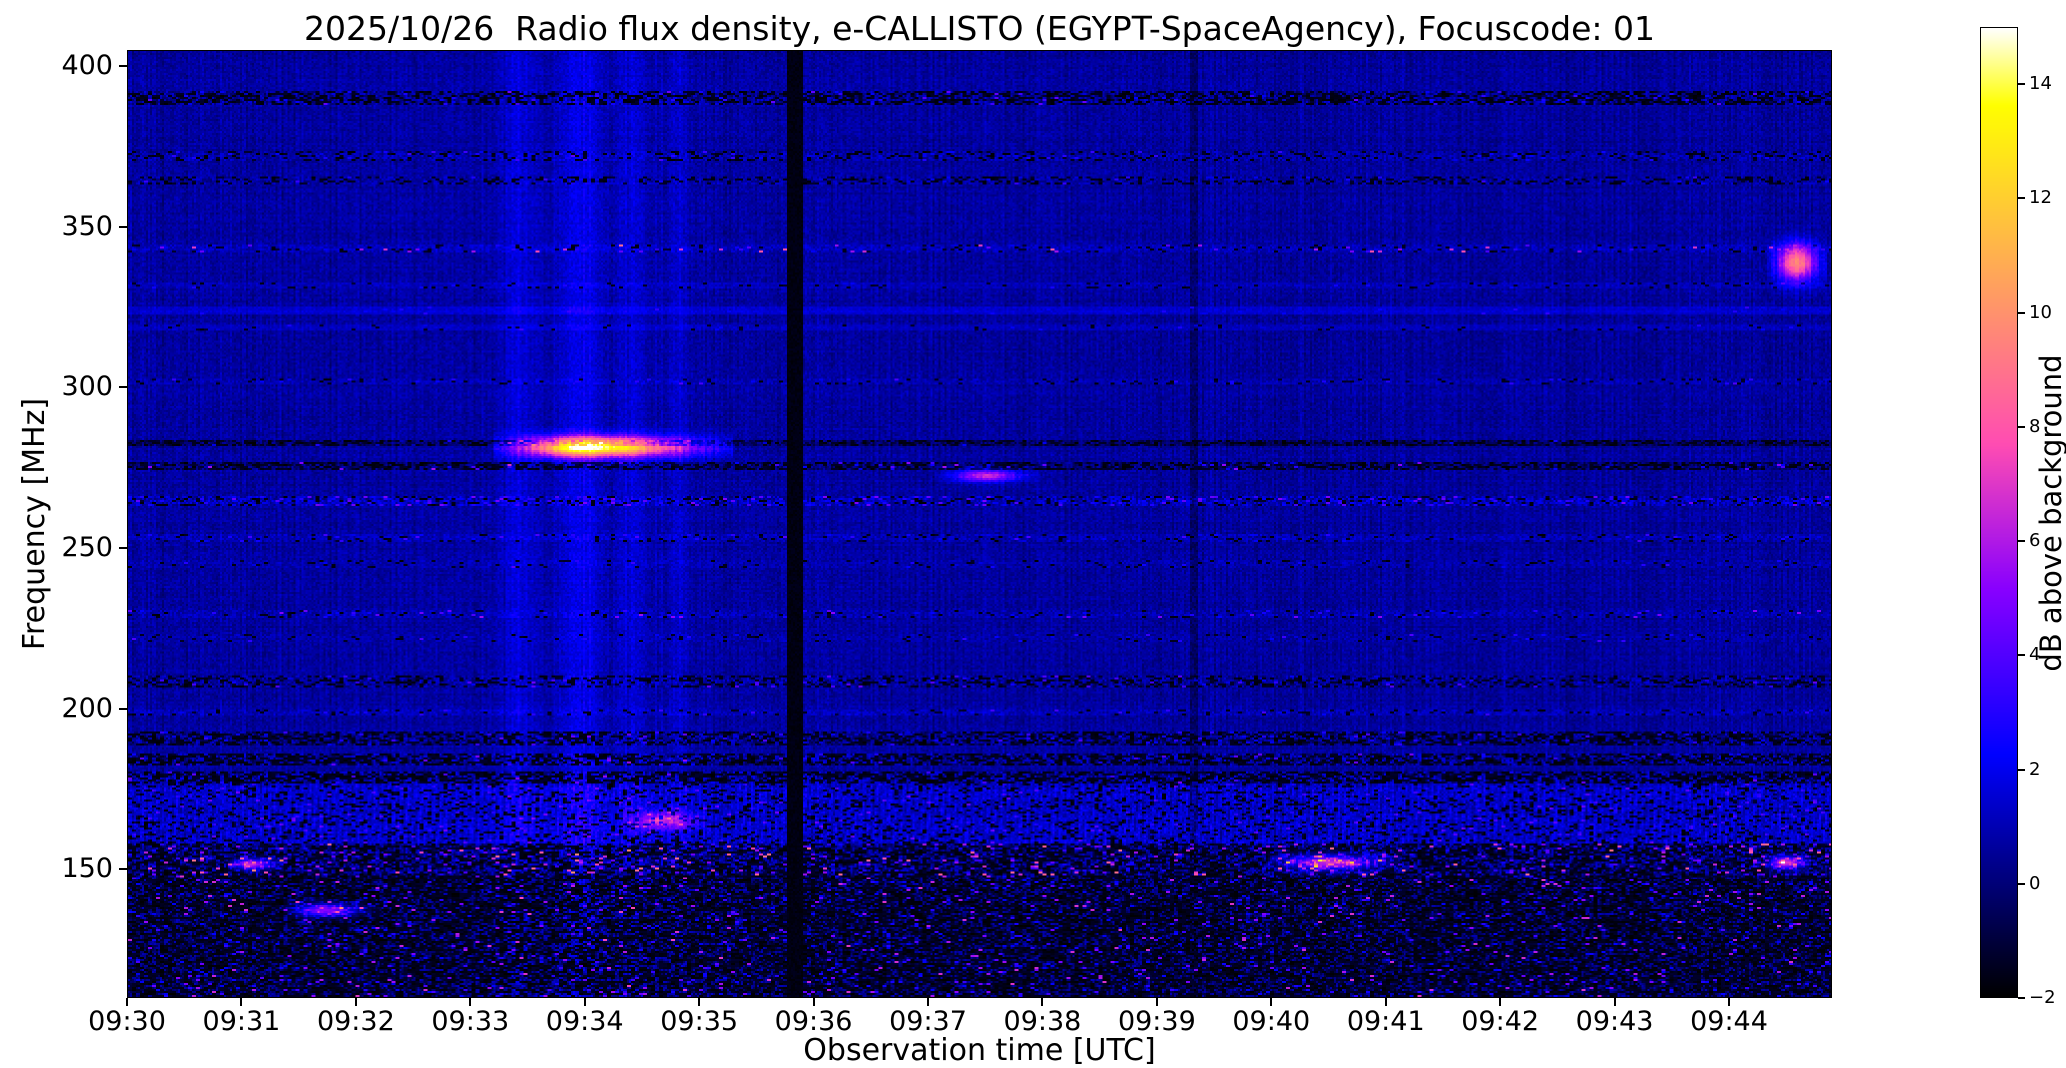 Image resolution: width=2066 pixels, height=1068 pixels. What do you see at coordinates (979, 1050) in the screenshot?
I see `x-axis-label: Observation time [UTC]` at bounding box center [979, 1050].